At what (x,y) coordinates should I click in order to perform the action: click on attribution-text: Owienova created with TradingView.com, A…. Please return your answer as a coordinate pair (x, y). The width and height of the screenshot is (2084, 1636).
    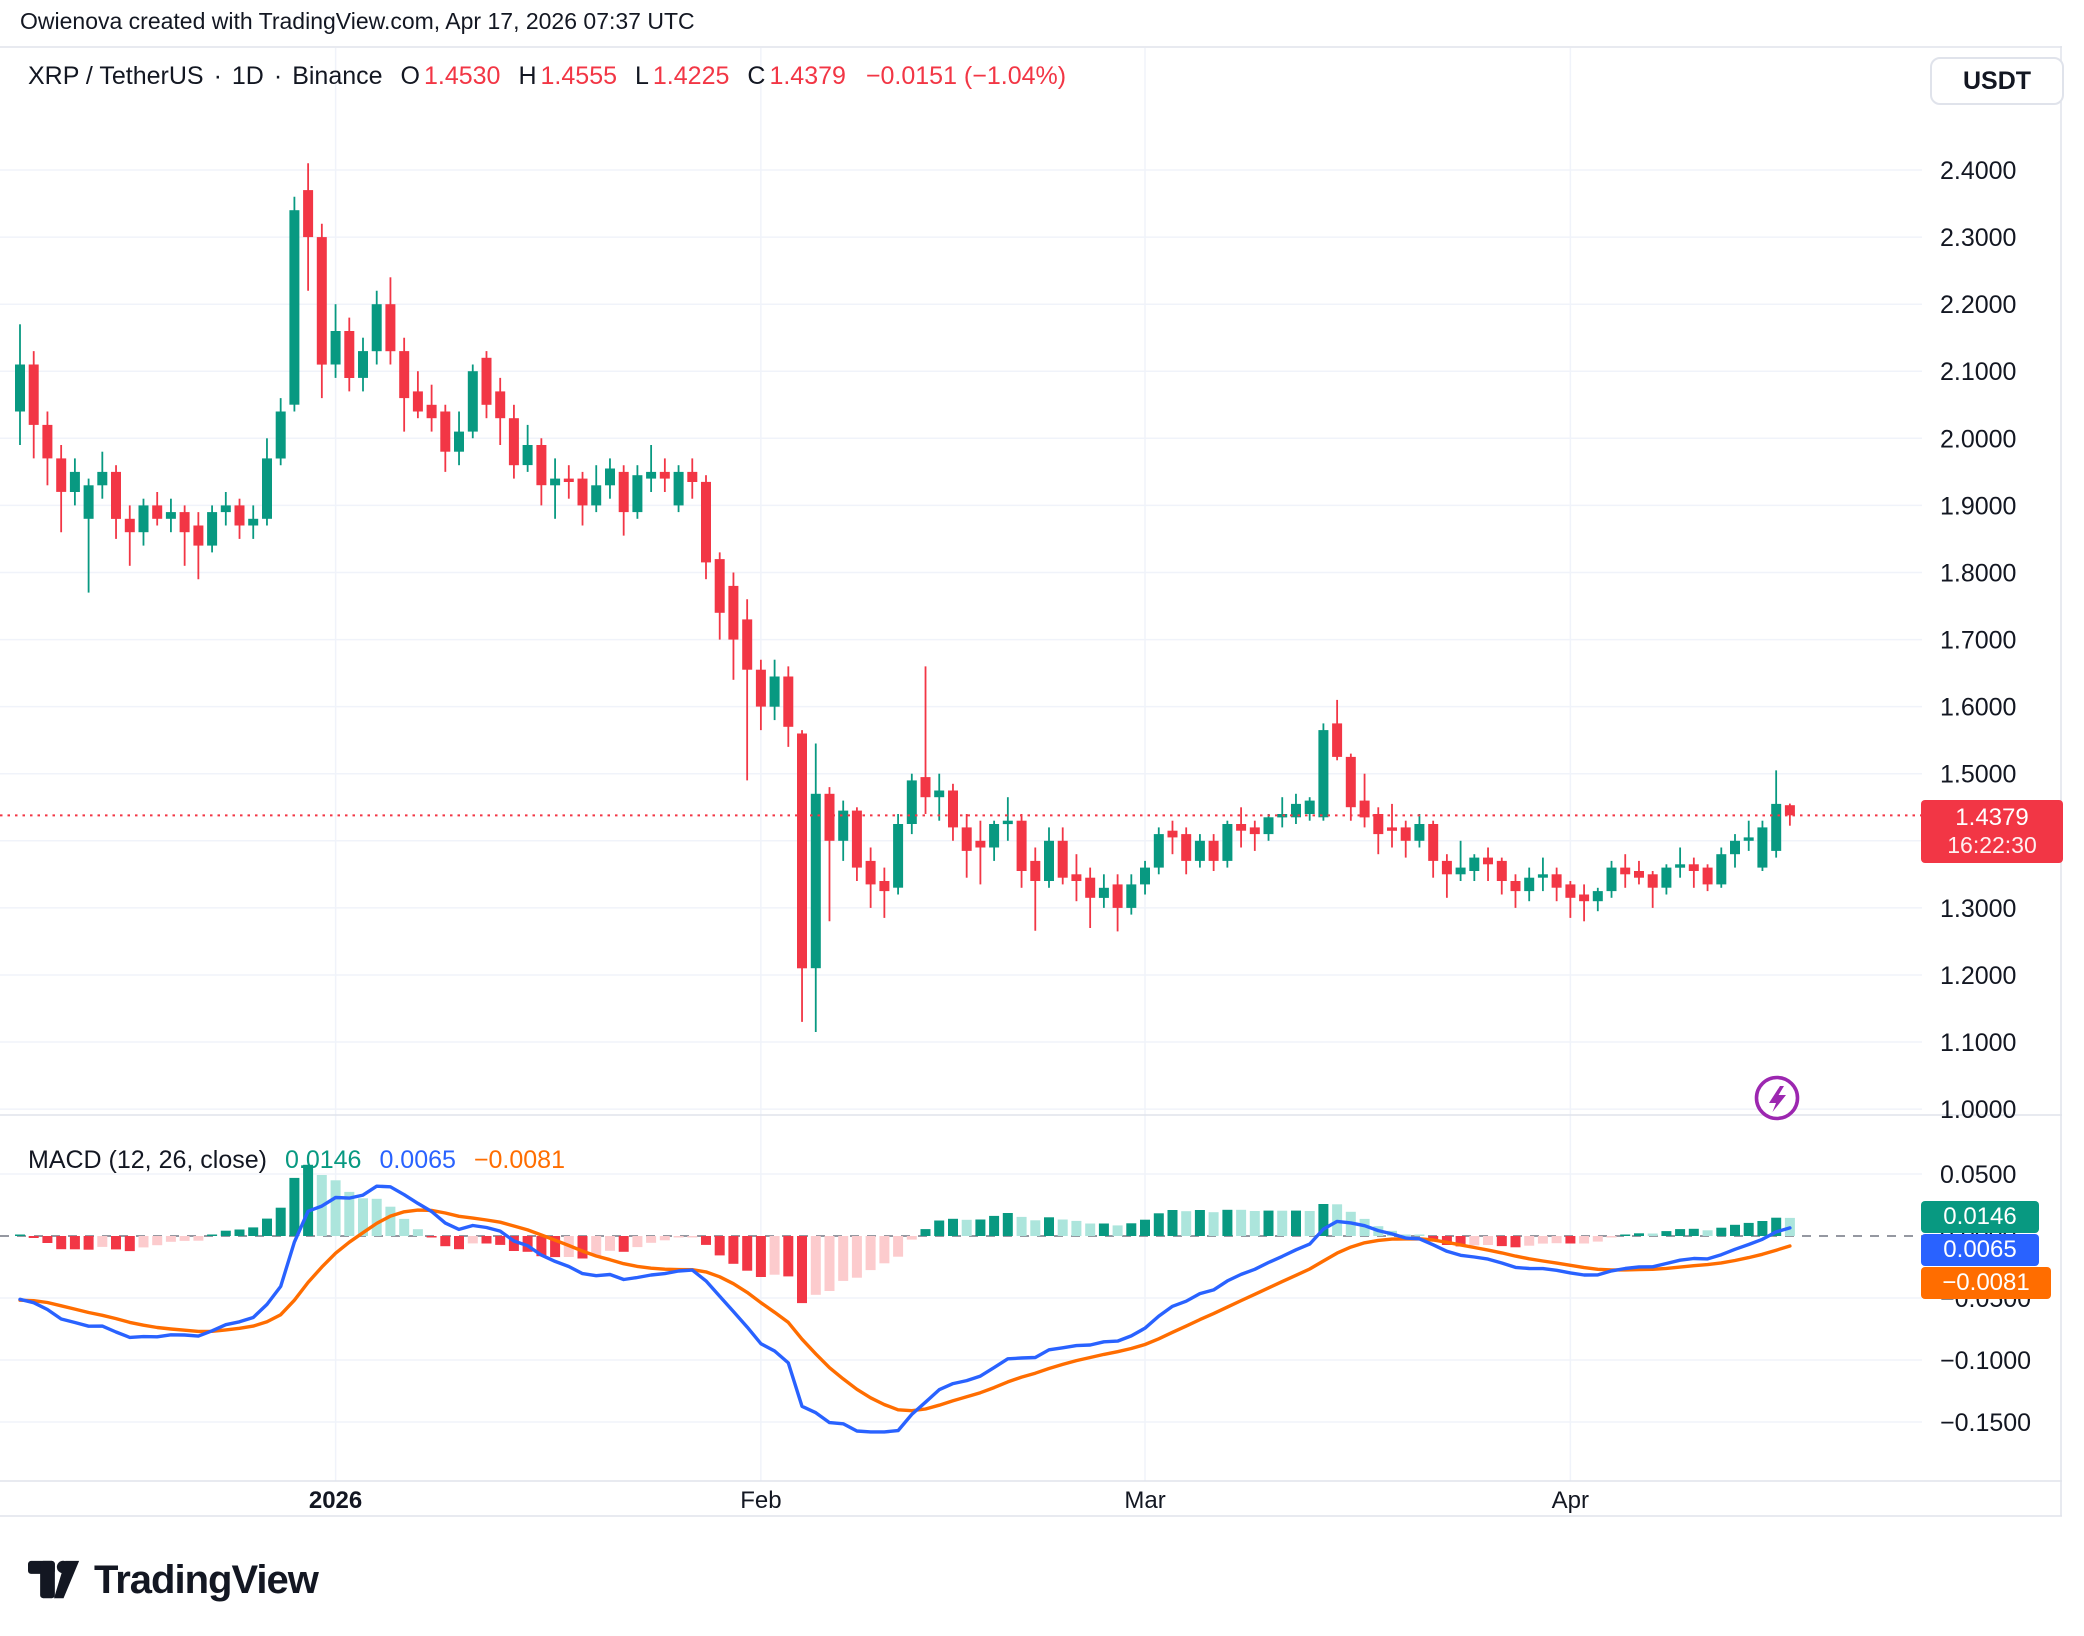
    Looking at the image, I should click on (357, 21).